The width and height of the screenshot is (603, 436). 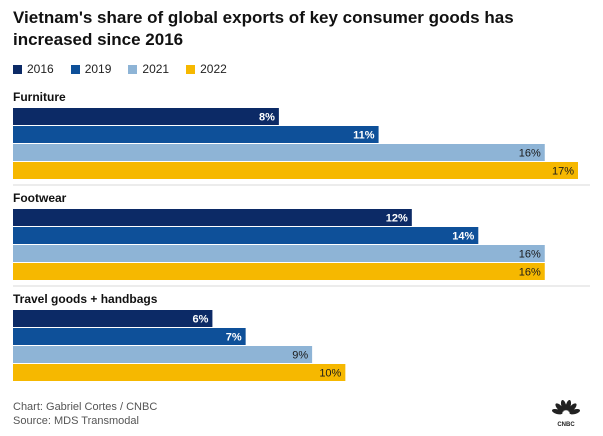 I want to click on legend-swatch-2019, so click(x=75, y=69).